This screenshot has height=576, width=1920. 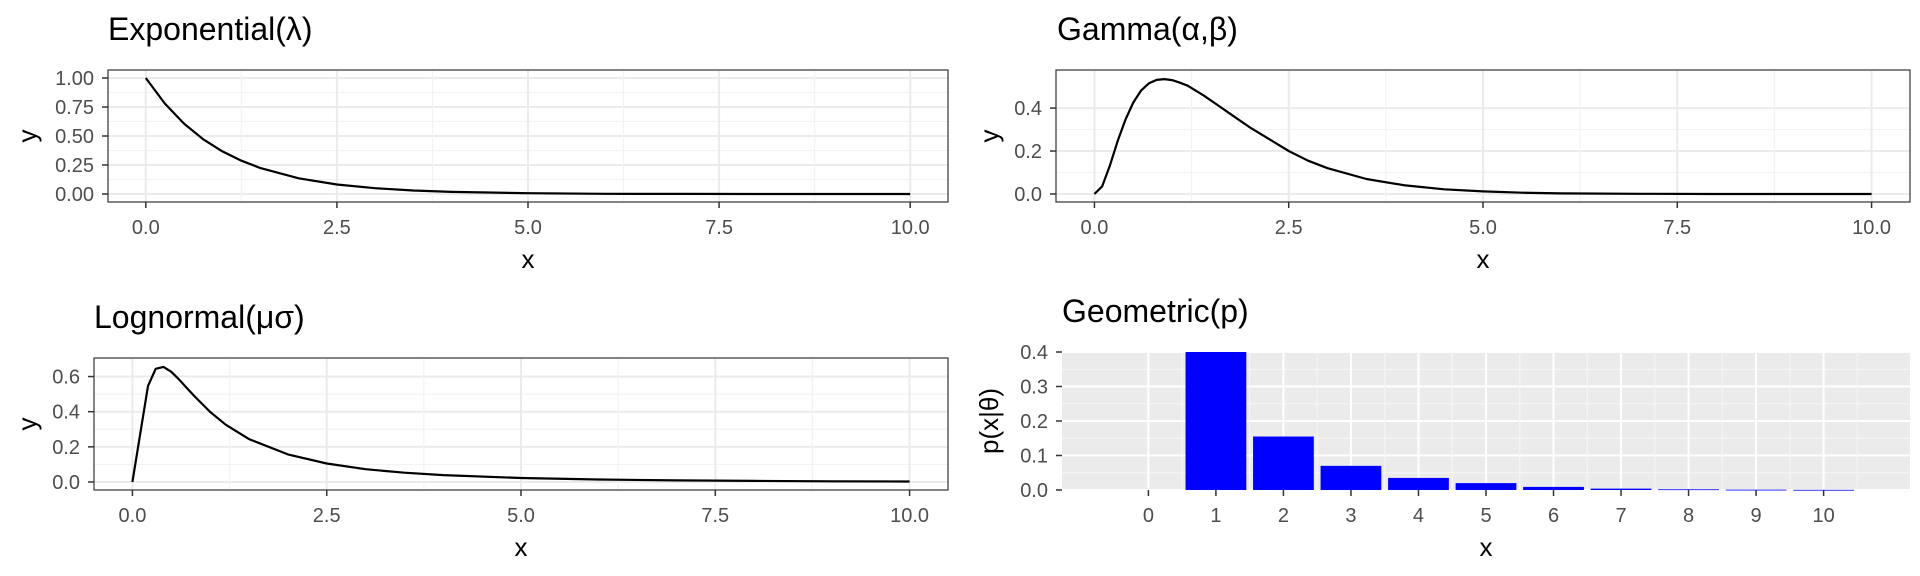 I want to click on y-axis-label: p(x|θ), so click(x=989, y=421).